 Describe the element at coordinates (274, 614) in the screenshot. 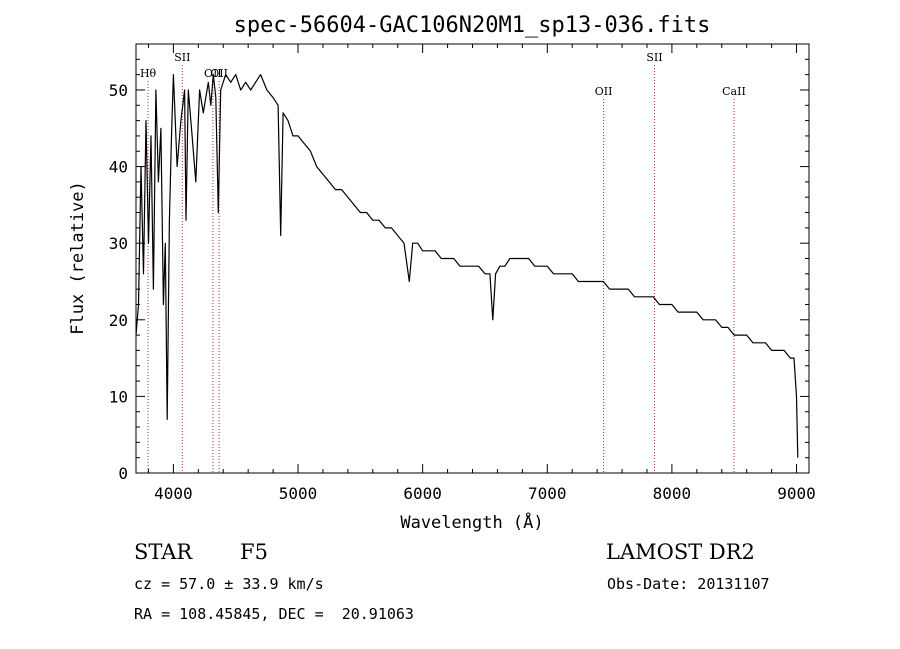

I see `coordinates: RA = 108.45845, DEC = 20.91063` at that location.